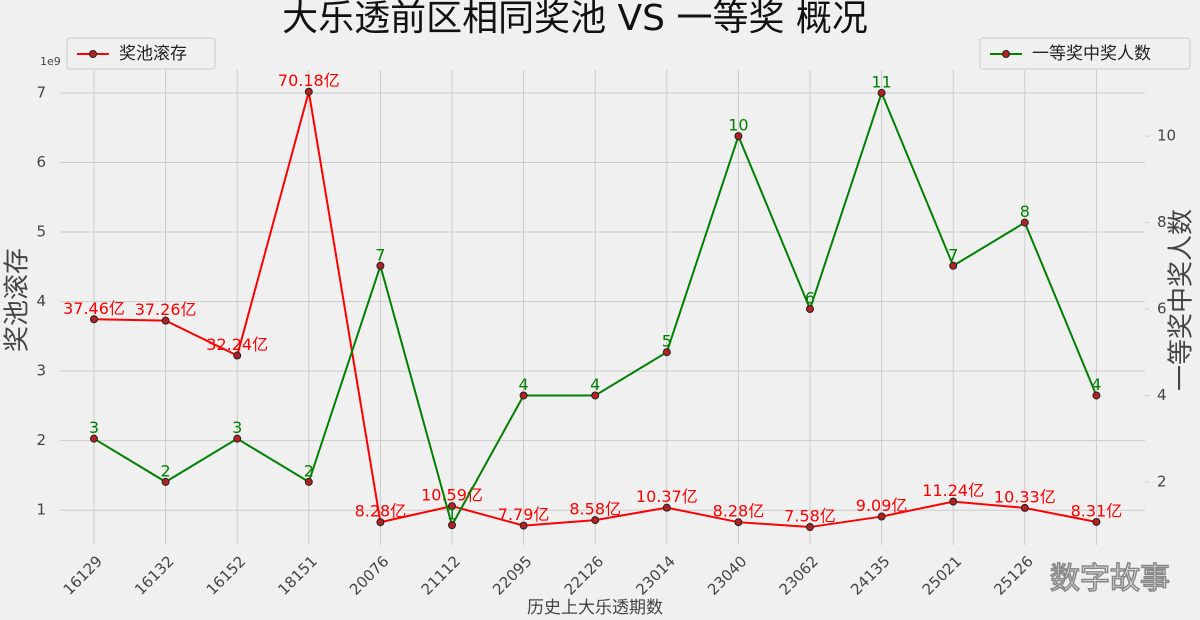  Describe the element at coordinates (41, 162) in the screenshot. I see `y-tick-label: 6` at that location.